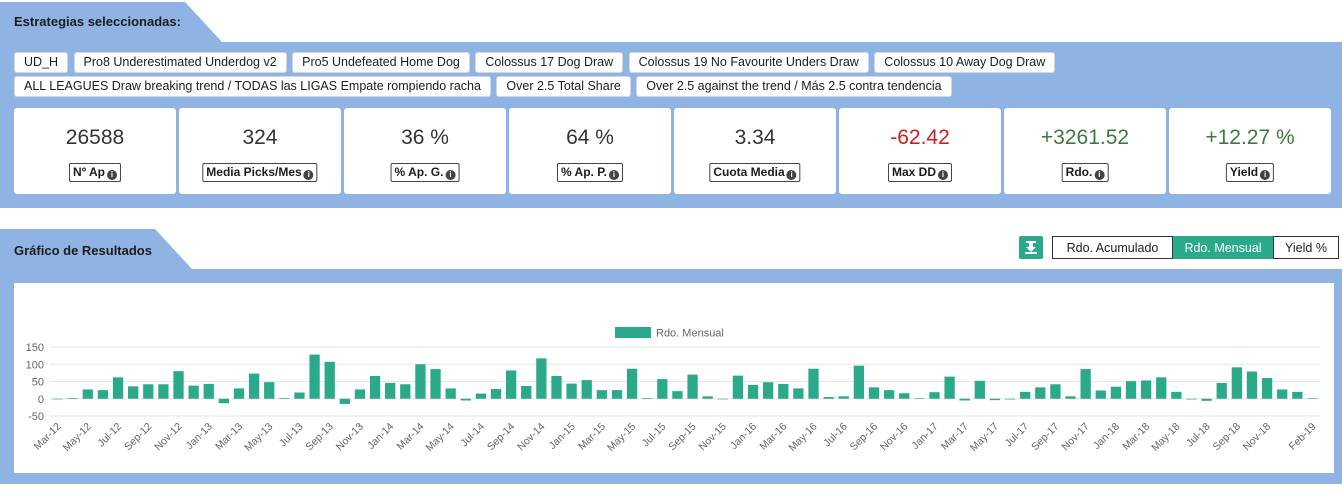 The height and width of the screenshot is (492, 1342). What do you see at coordinates (1112, 247) in the screenshot?
I see `toggle-rdo-acumulado: Rdo. Acumulado` at bounding box center [1112, 247].